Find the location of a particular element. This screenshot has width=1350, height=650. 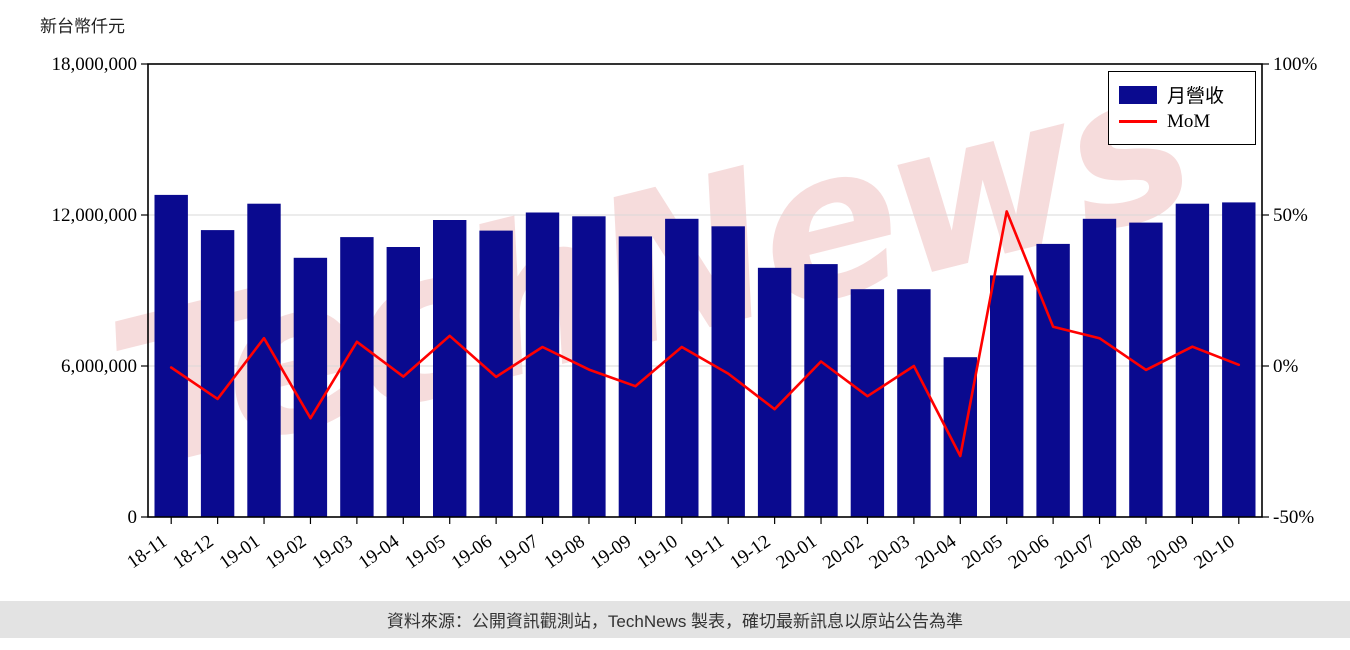

legend-mom-label: MoM is located at coordinates (1189, 121).